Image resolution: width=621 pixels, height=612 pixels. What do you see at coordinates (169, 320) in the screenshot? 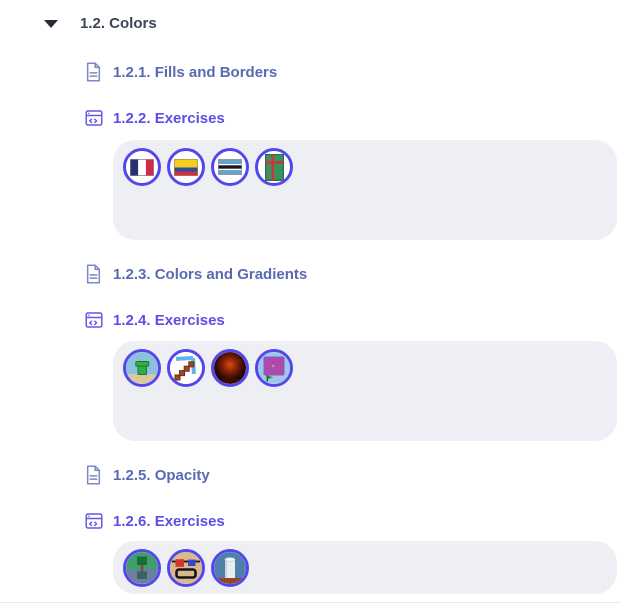
I see `exercise-set-title: 1.2.4. Exercises` at bounding box center [169, 320].